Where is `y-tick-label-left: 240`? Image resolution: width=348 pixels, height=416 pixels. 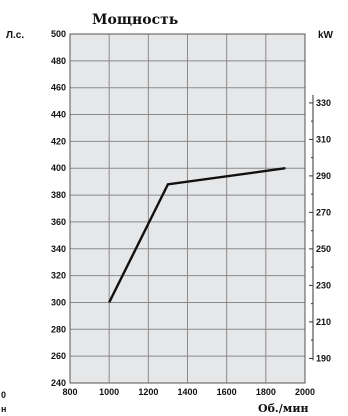 y-tick-label-left: 240 is located at coordinates (58, 383).